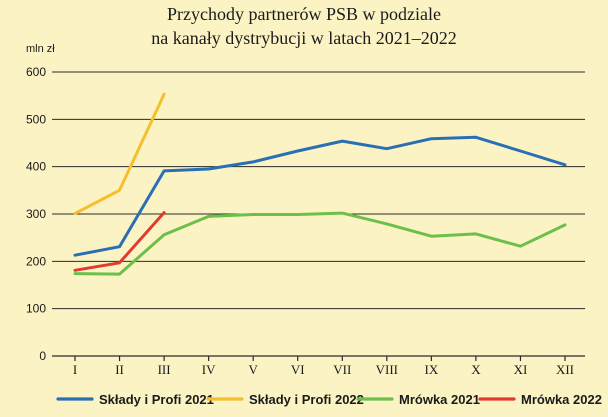 This screenshot has height=417, width=608. I want to click on x-tick-label: III, so click(164, 369).